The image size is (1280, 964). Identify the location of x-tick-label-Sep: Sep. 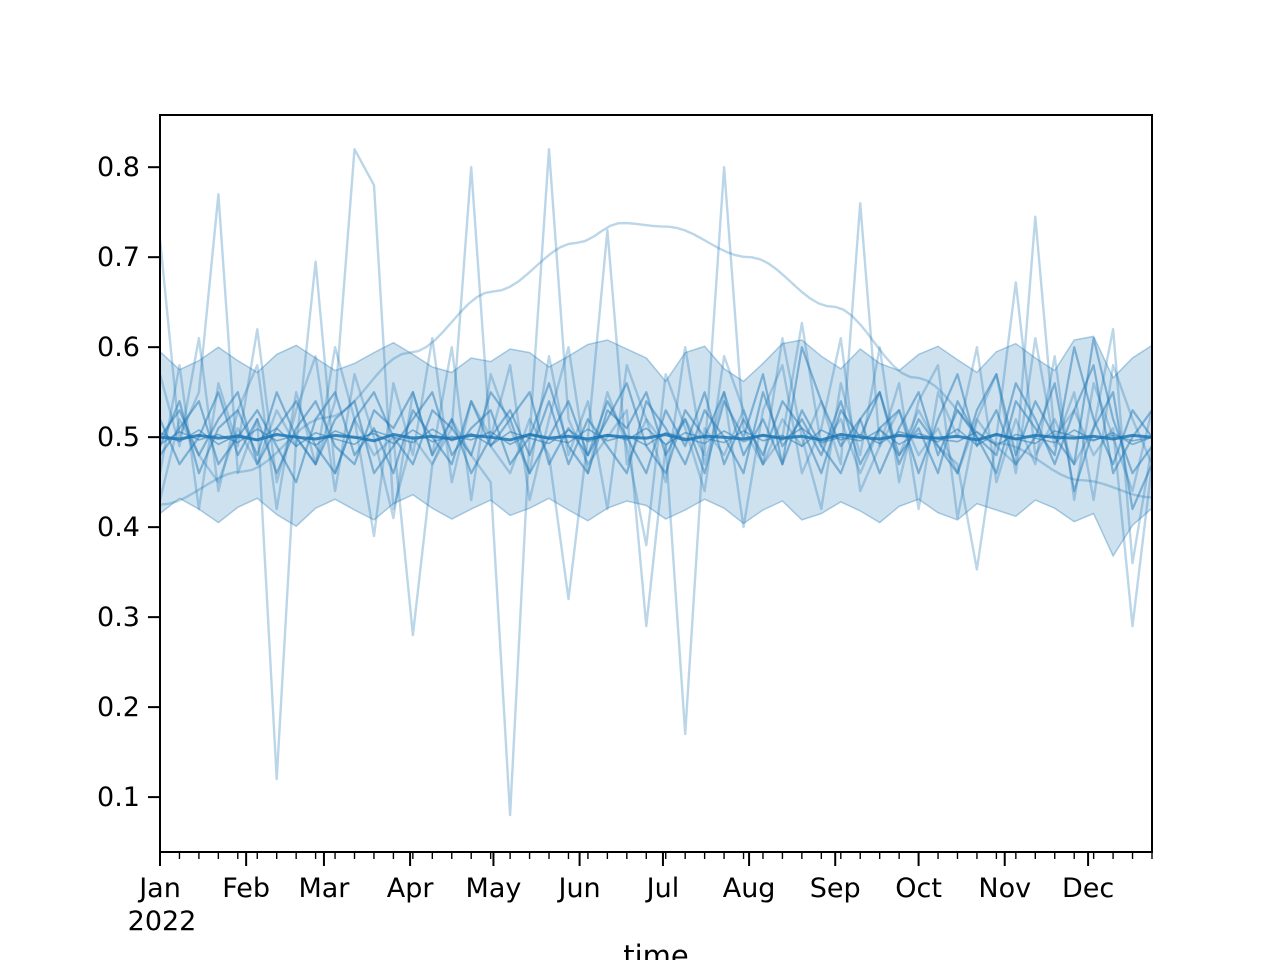
(835, 888).